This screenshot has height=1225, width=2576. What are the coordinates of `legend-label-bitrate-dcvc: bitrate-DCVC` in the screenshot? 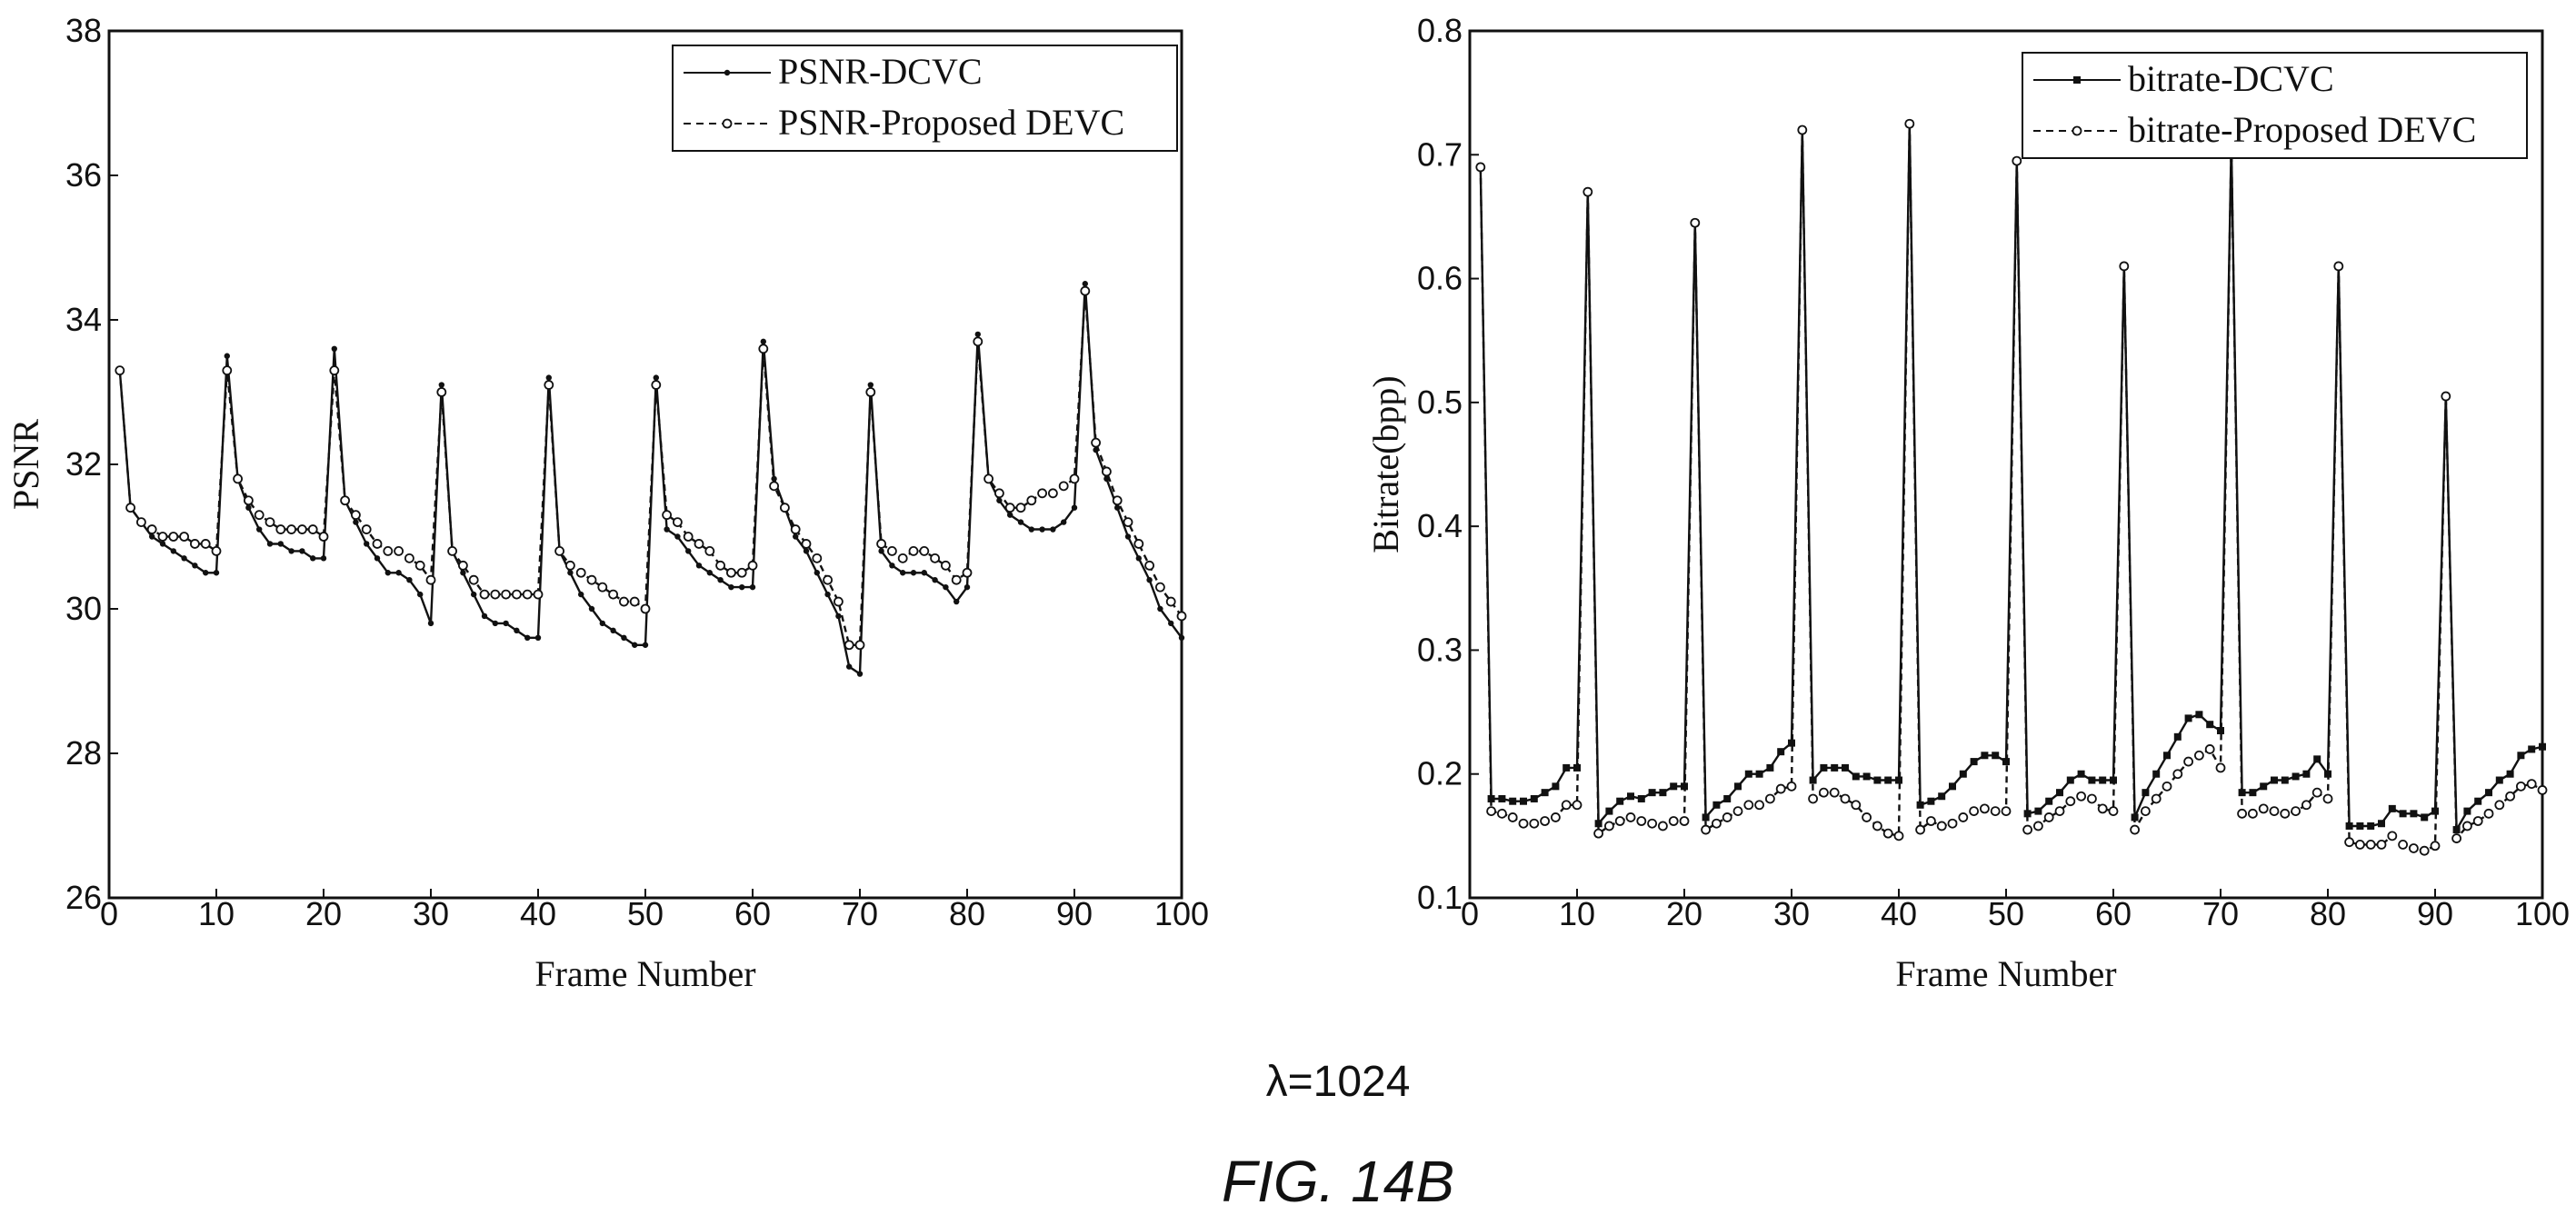 It's located at (2231, 78).